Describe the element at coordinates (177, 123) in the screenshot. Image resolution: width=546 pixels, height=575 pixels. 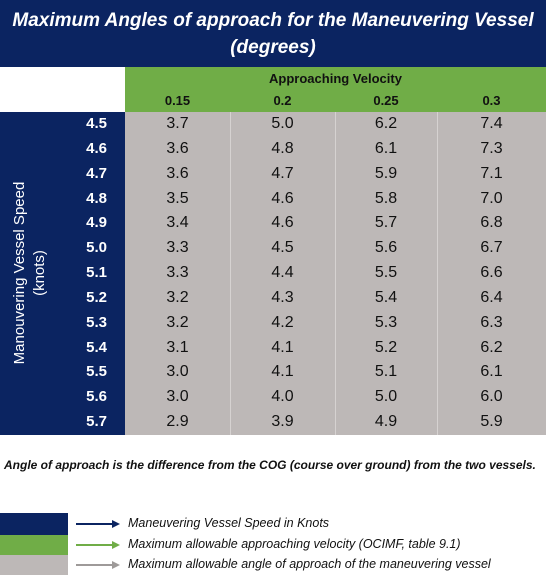
I see `cell: 3.7` at that location.